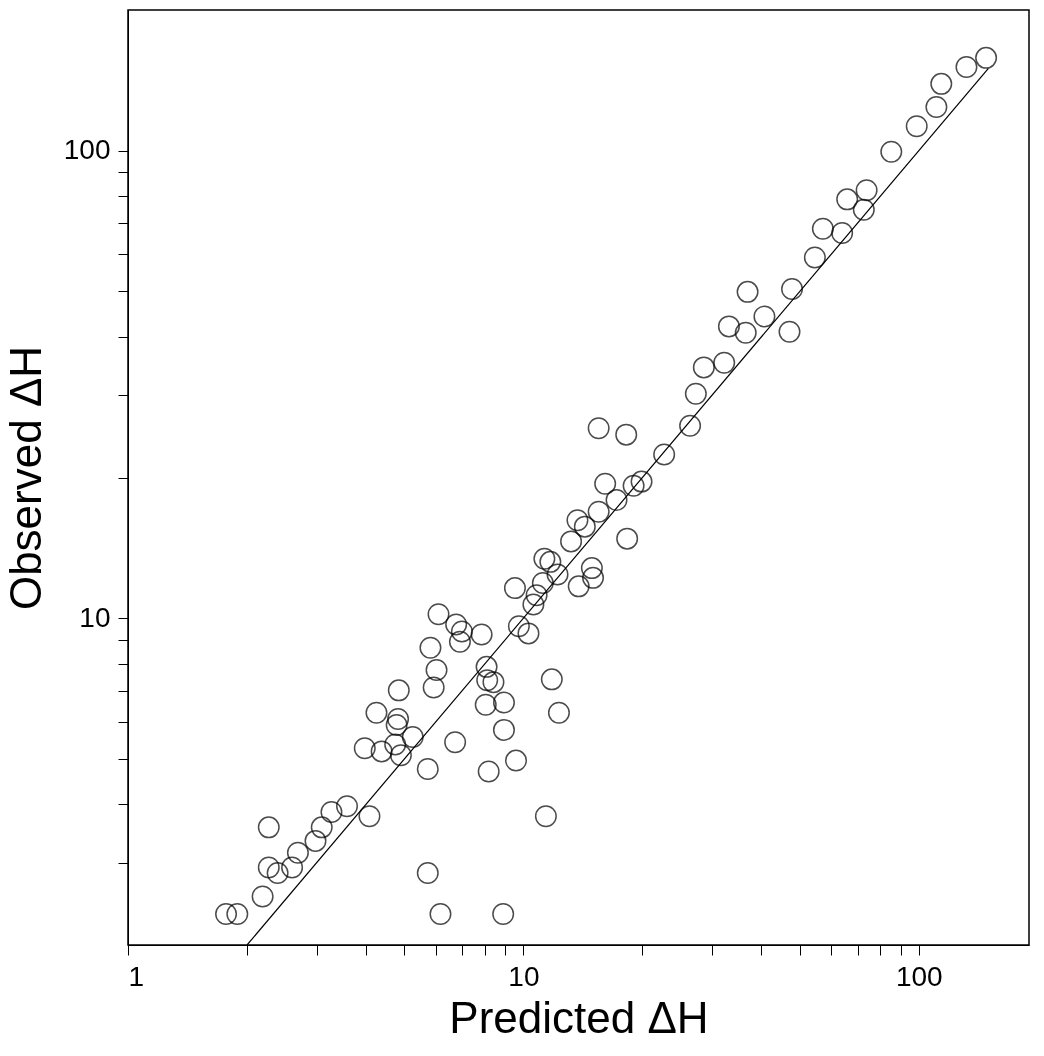 Image resolution: width=1044 pixels, height=1056 pixels. What do you see at coordinates (524, 976) in the screenshot?
I see `x-tick-label: 10` at bounding box center [524, 976].